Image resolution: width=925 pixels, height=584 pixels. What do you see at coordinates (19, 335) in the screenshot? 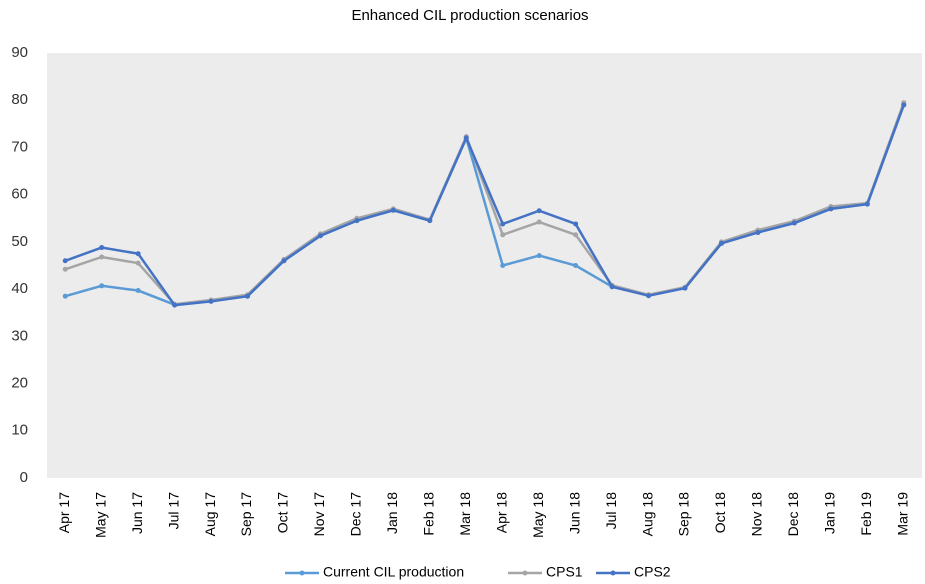
I see `y-tick-label: 30` at bounding box center [19, 335].